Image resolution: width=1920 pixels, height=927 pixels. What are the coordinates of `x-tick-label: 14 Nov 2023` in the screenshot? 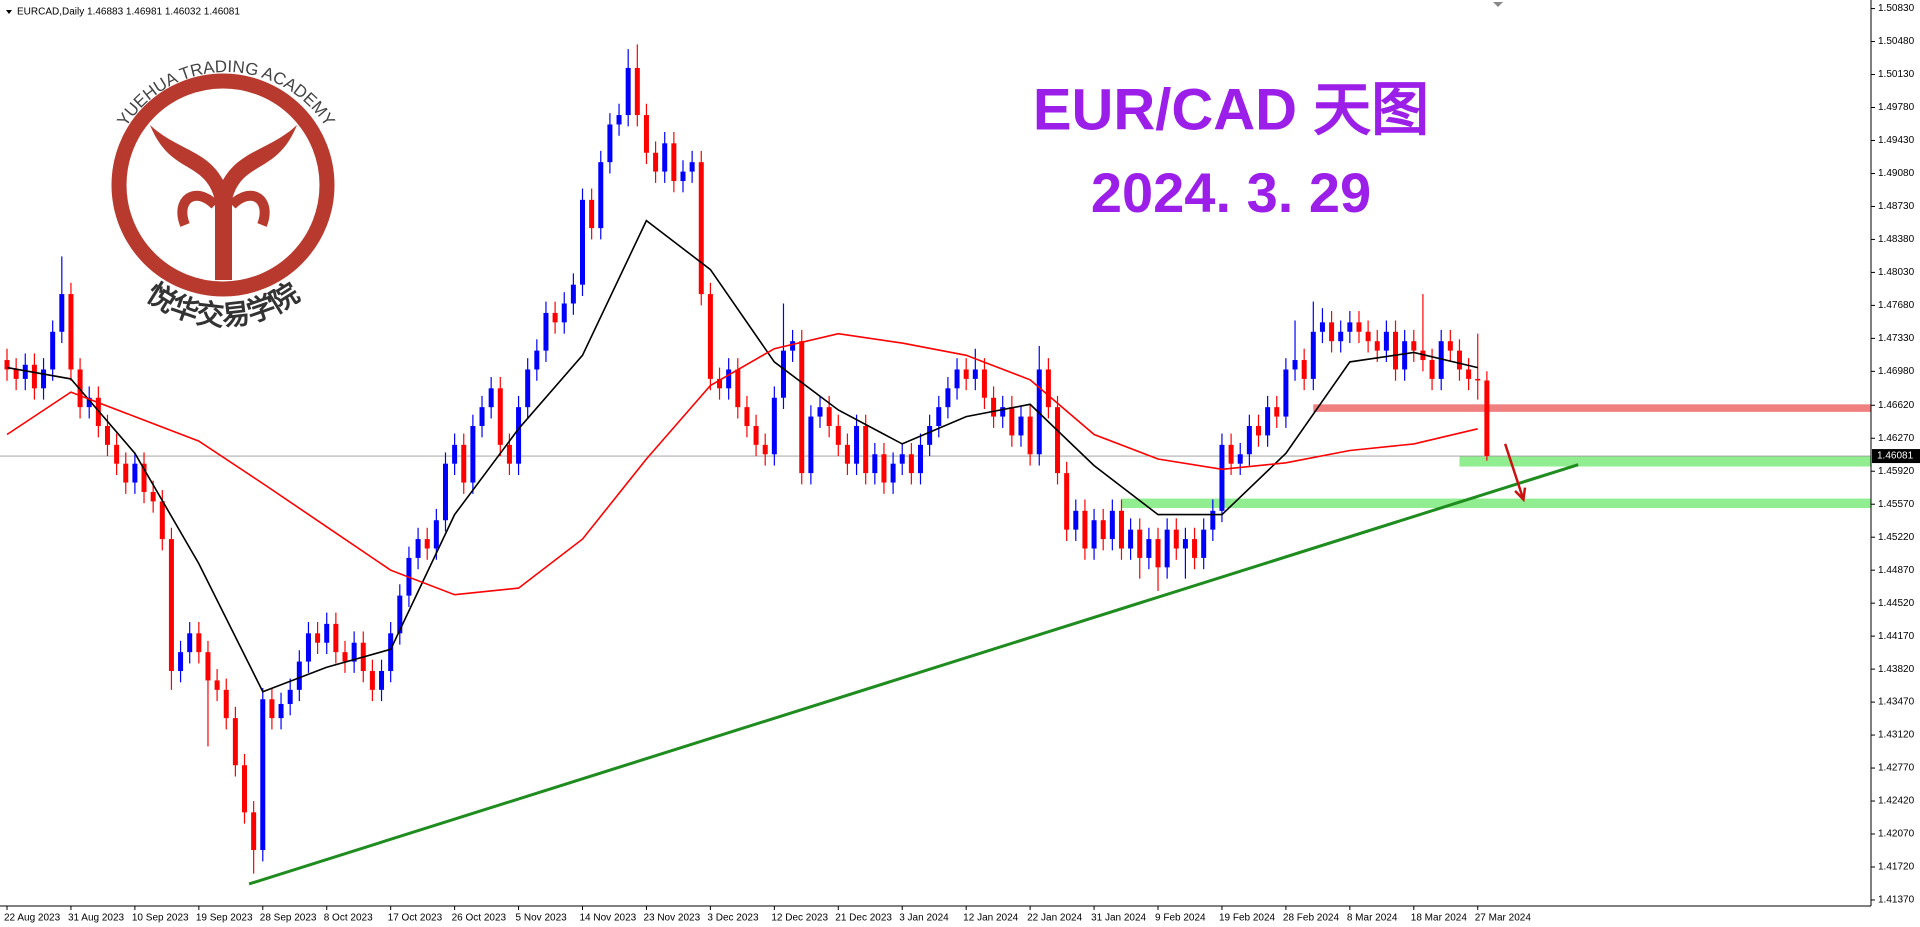 It's located at (608, 918).